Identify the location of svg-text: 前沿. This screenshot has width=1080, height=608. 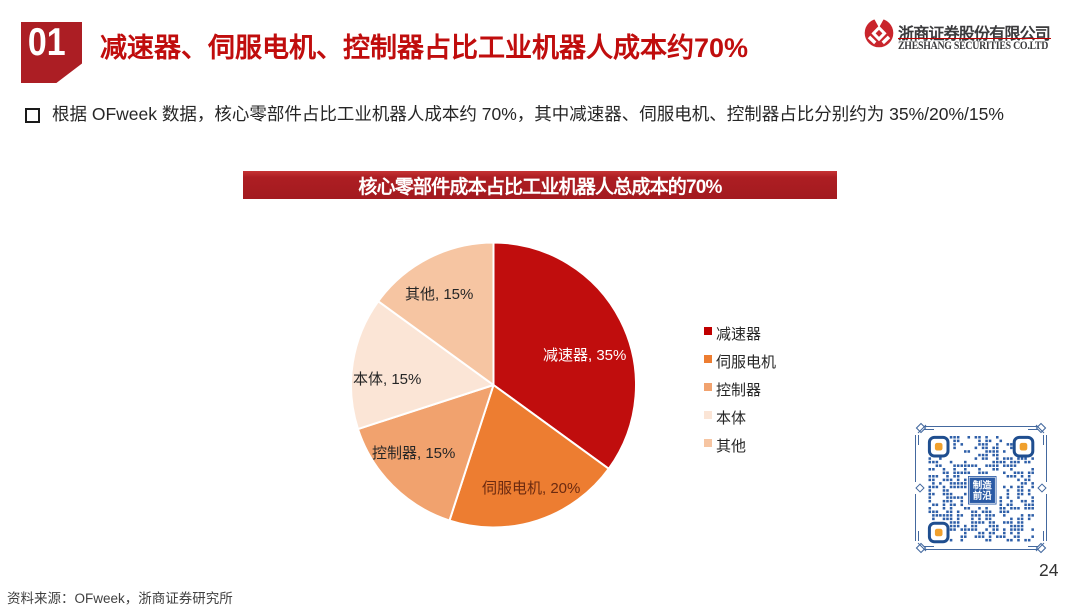
(983, 496).